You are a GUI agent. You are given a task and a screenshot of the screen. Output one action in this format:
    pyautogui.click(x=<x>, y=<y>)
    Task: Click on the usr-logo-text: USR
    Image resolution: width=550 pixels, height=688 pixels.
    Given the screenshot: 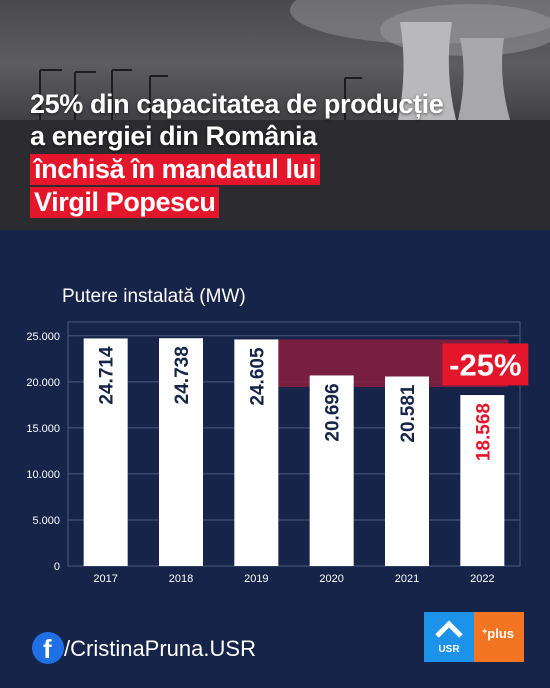 What is the action you would take?
    pyautogui.click(x=449, y=649)
    